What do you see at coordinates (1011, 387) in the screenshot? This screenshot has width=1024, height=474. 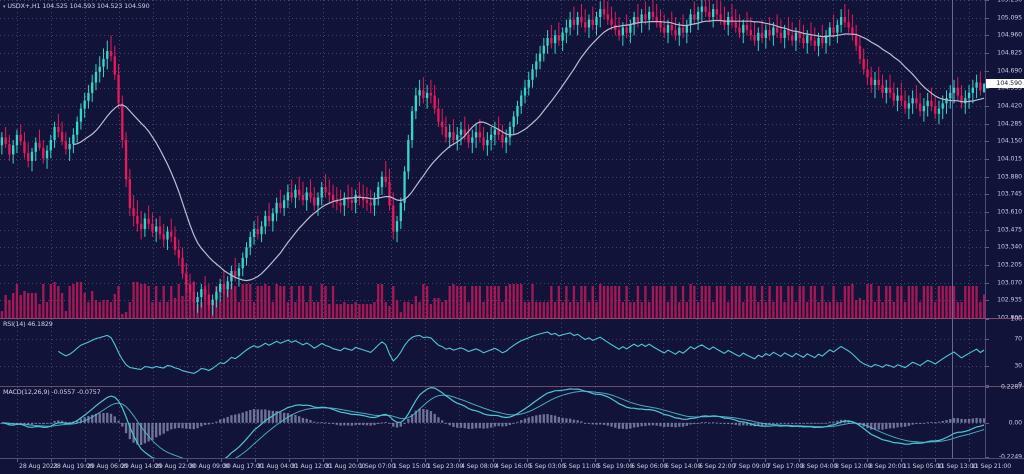 I see `macd-tick-label: 0.2287` at bounding box center [1011, 387].